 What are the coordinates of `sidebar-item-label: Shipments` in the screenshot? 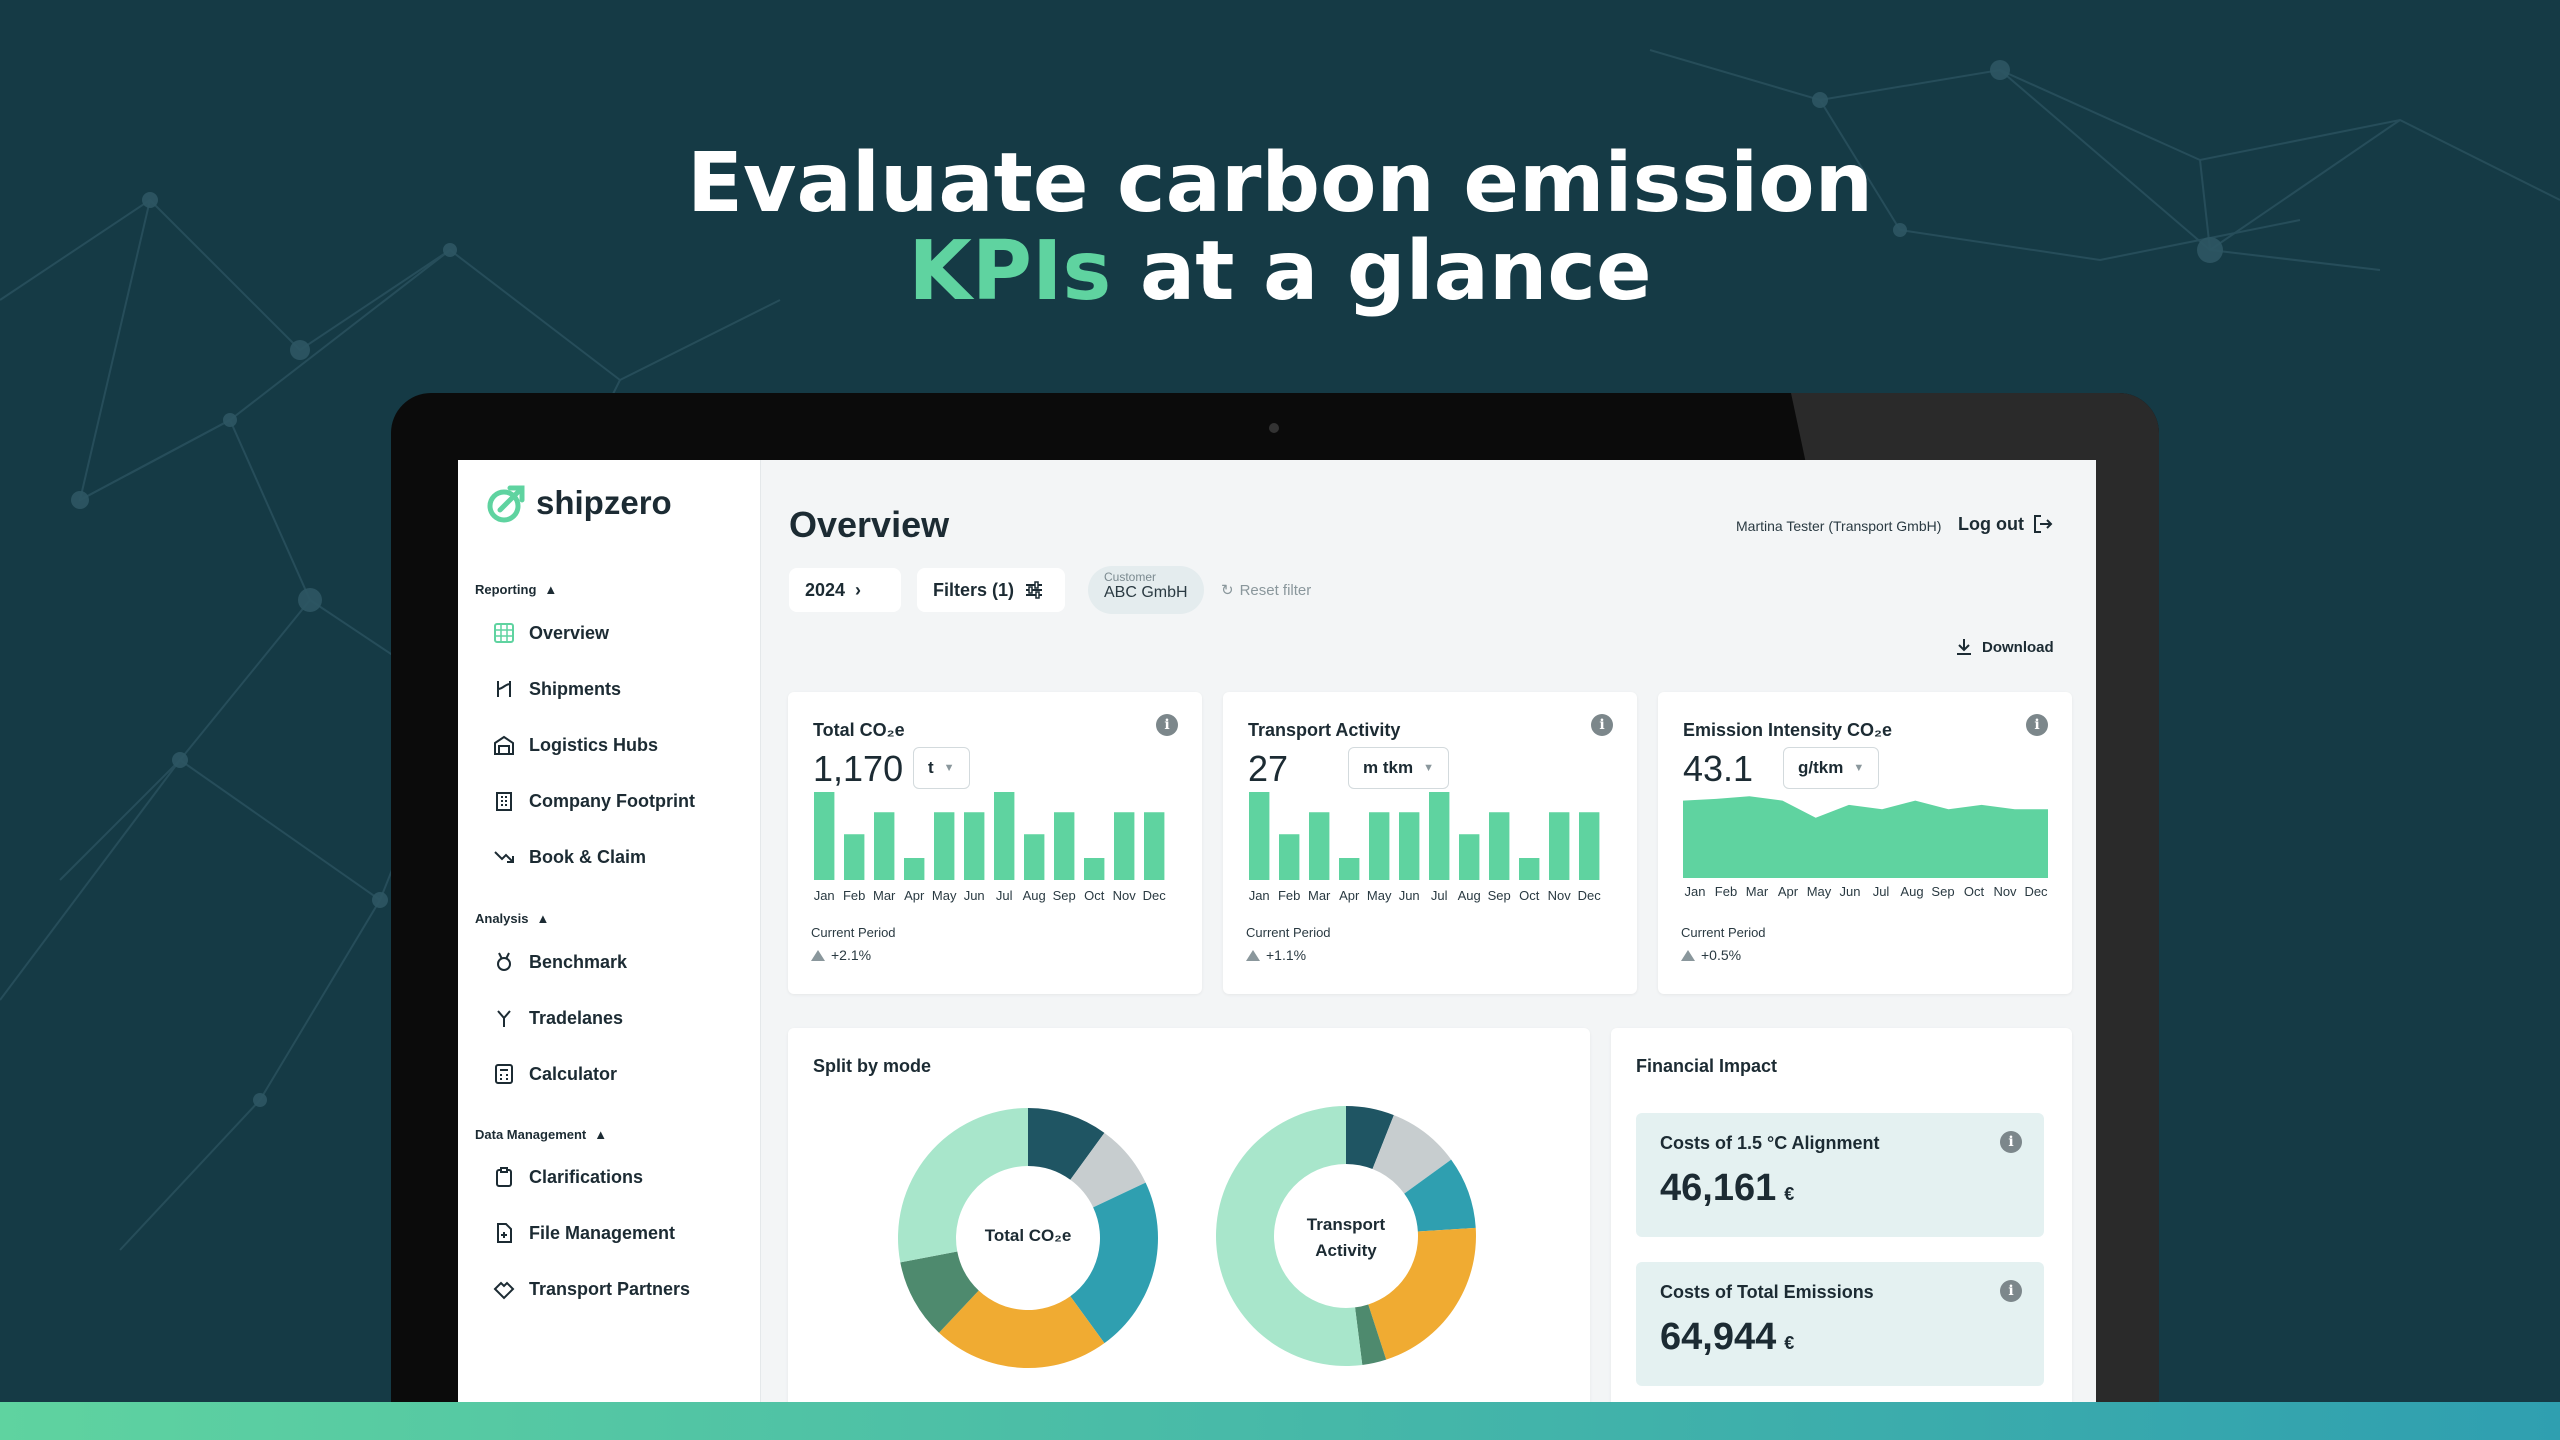 It's located at (575, 688).